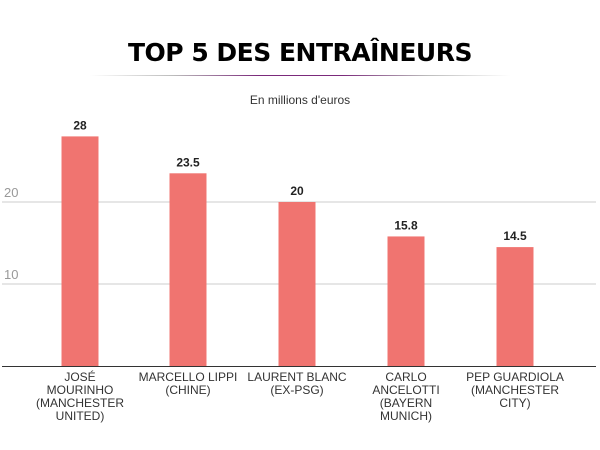  I want to click on x-tick-label: PEP GUARDIOLA (MANCHESTER CITY), so click(515, 390).